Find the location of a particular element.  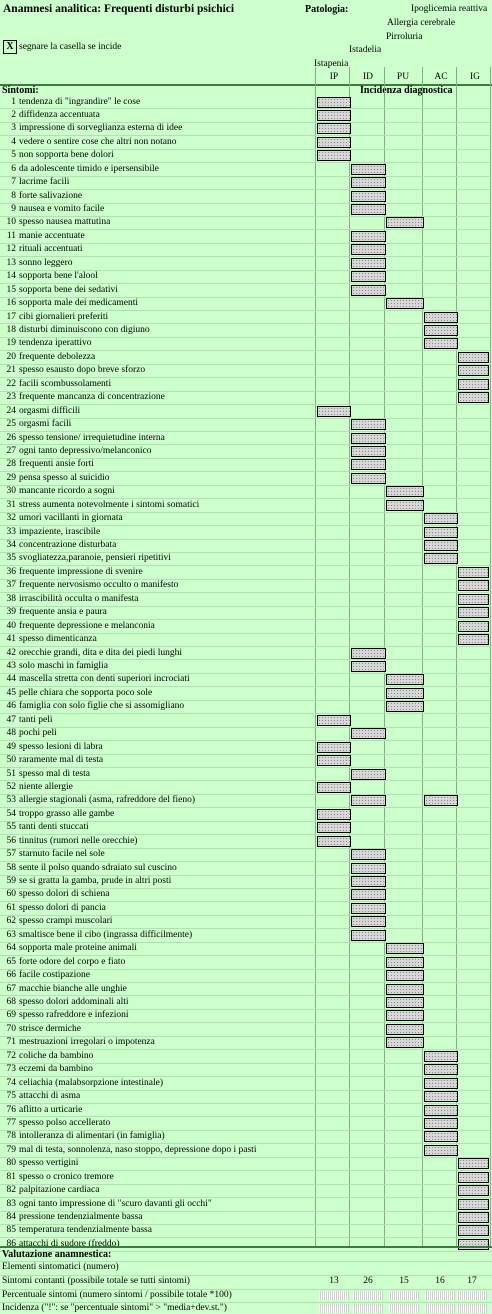

symptom-text: spesso esausto dopo breve sforzo is located at coordinates (82, 370).